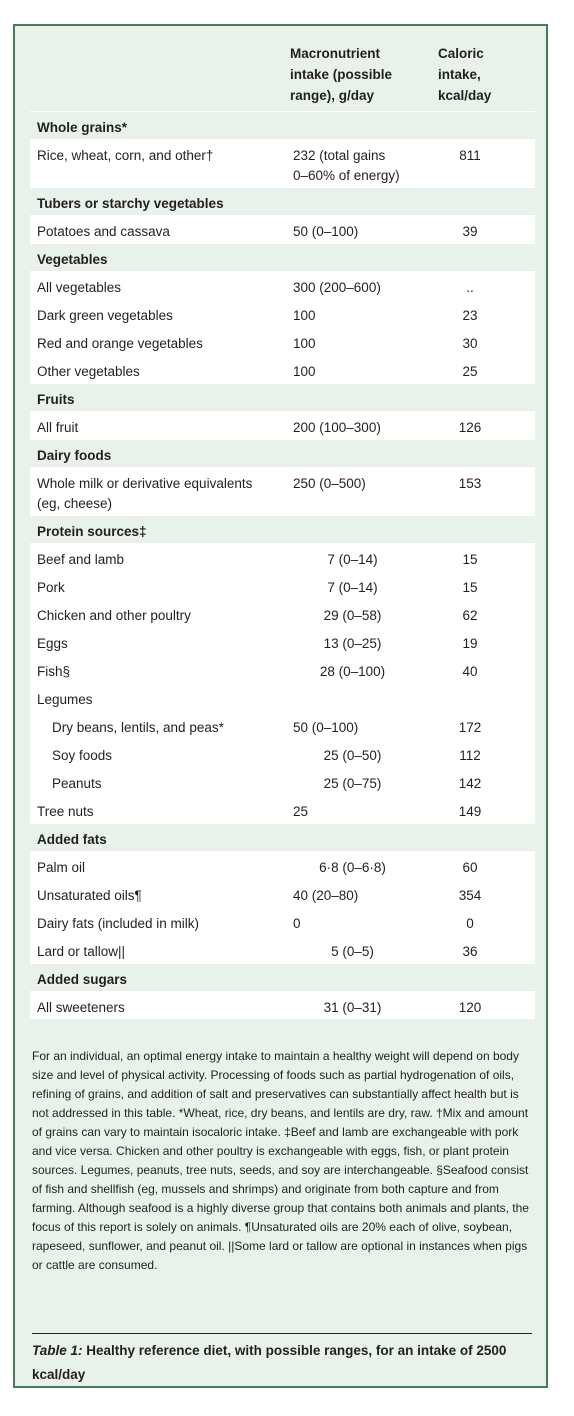 The image size is (574, 1416). I want to click on section-label: Dairy foods, so click(74, 455).